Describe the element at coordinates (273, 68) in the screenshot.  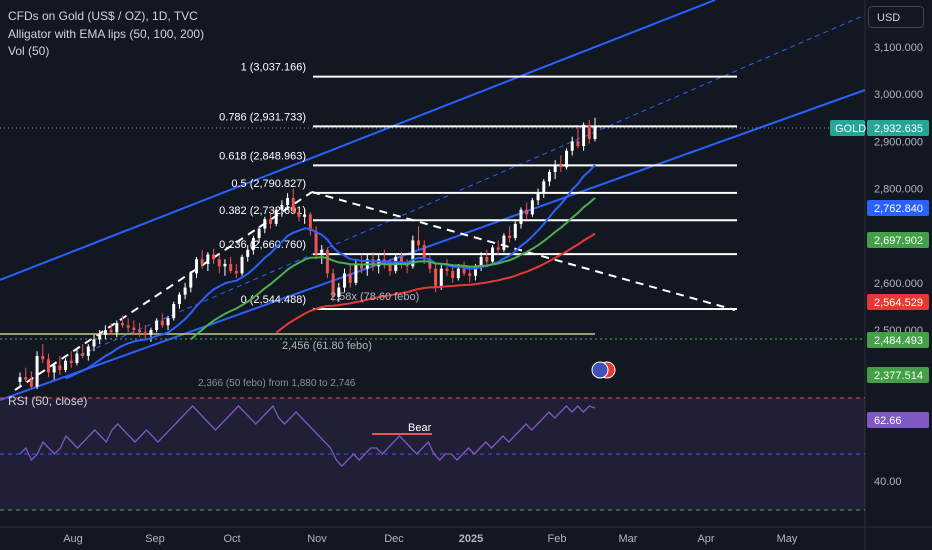
I see `fib-level-label: 1 (3,037.166)` at that location.